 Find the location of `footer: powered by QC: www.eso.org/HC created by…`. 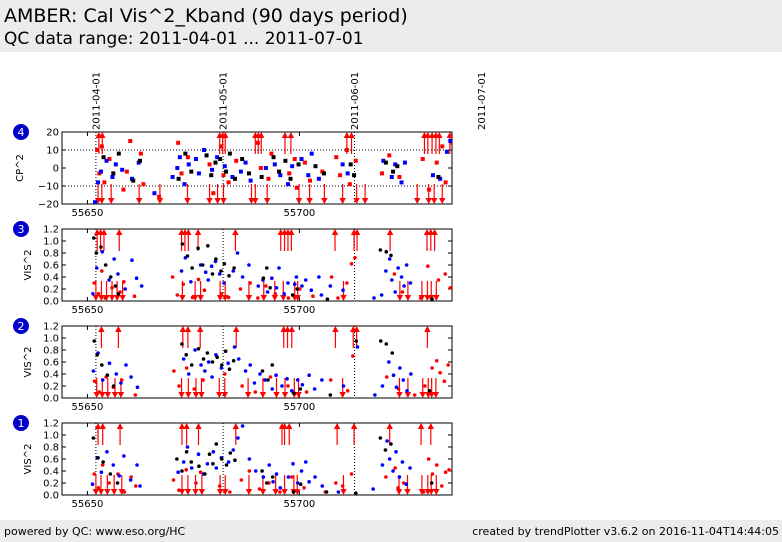

footer: powered by QC: www.eso.org/HC created by… is located at coordinates (391, 531).